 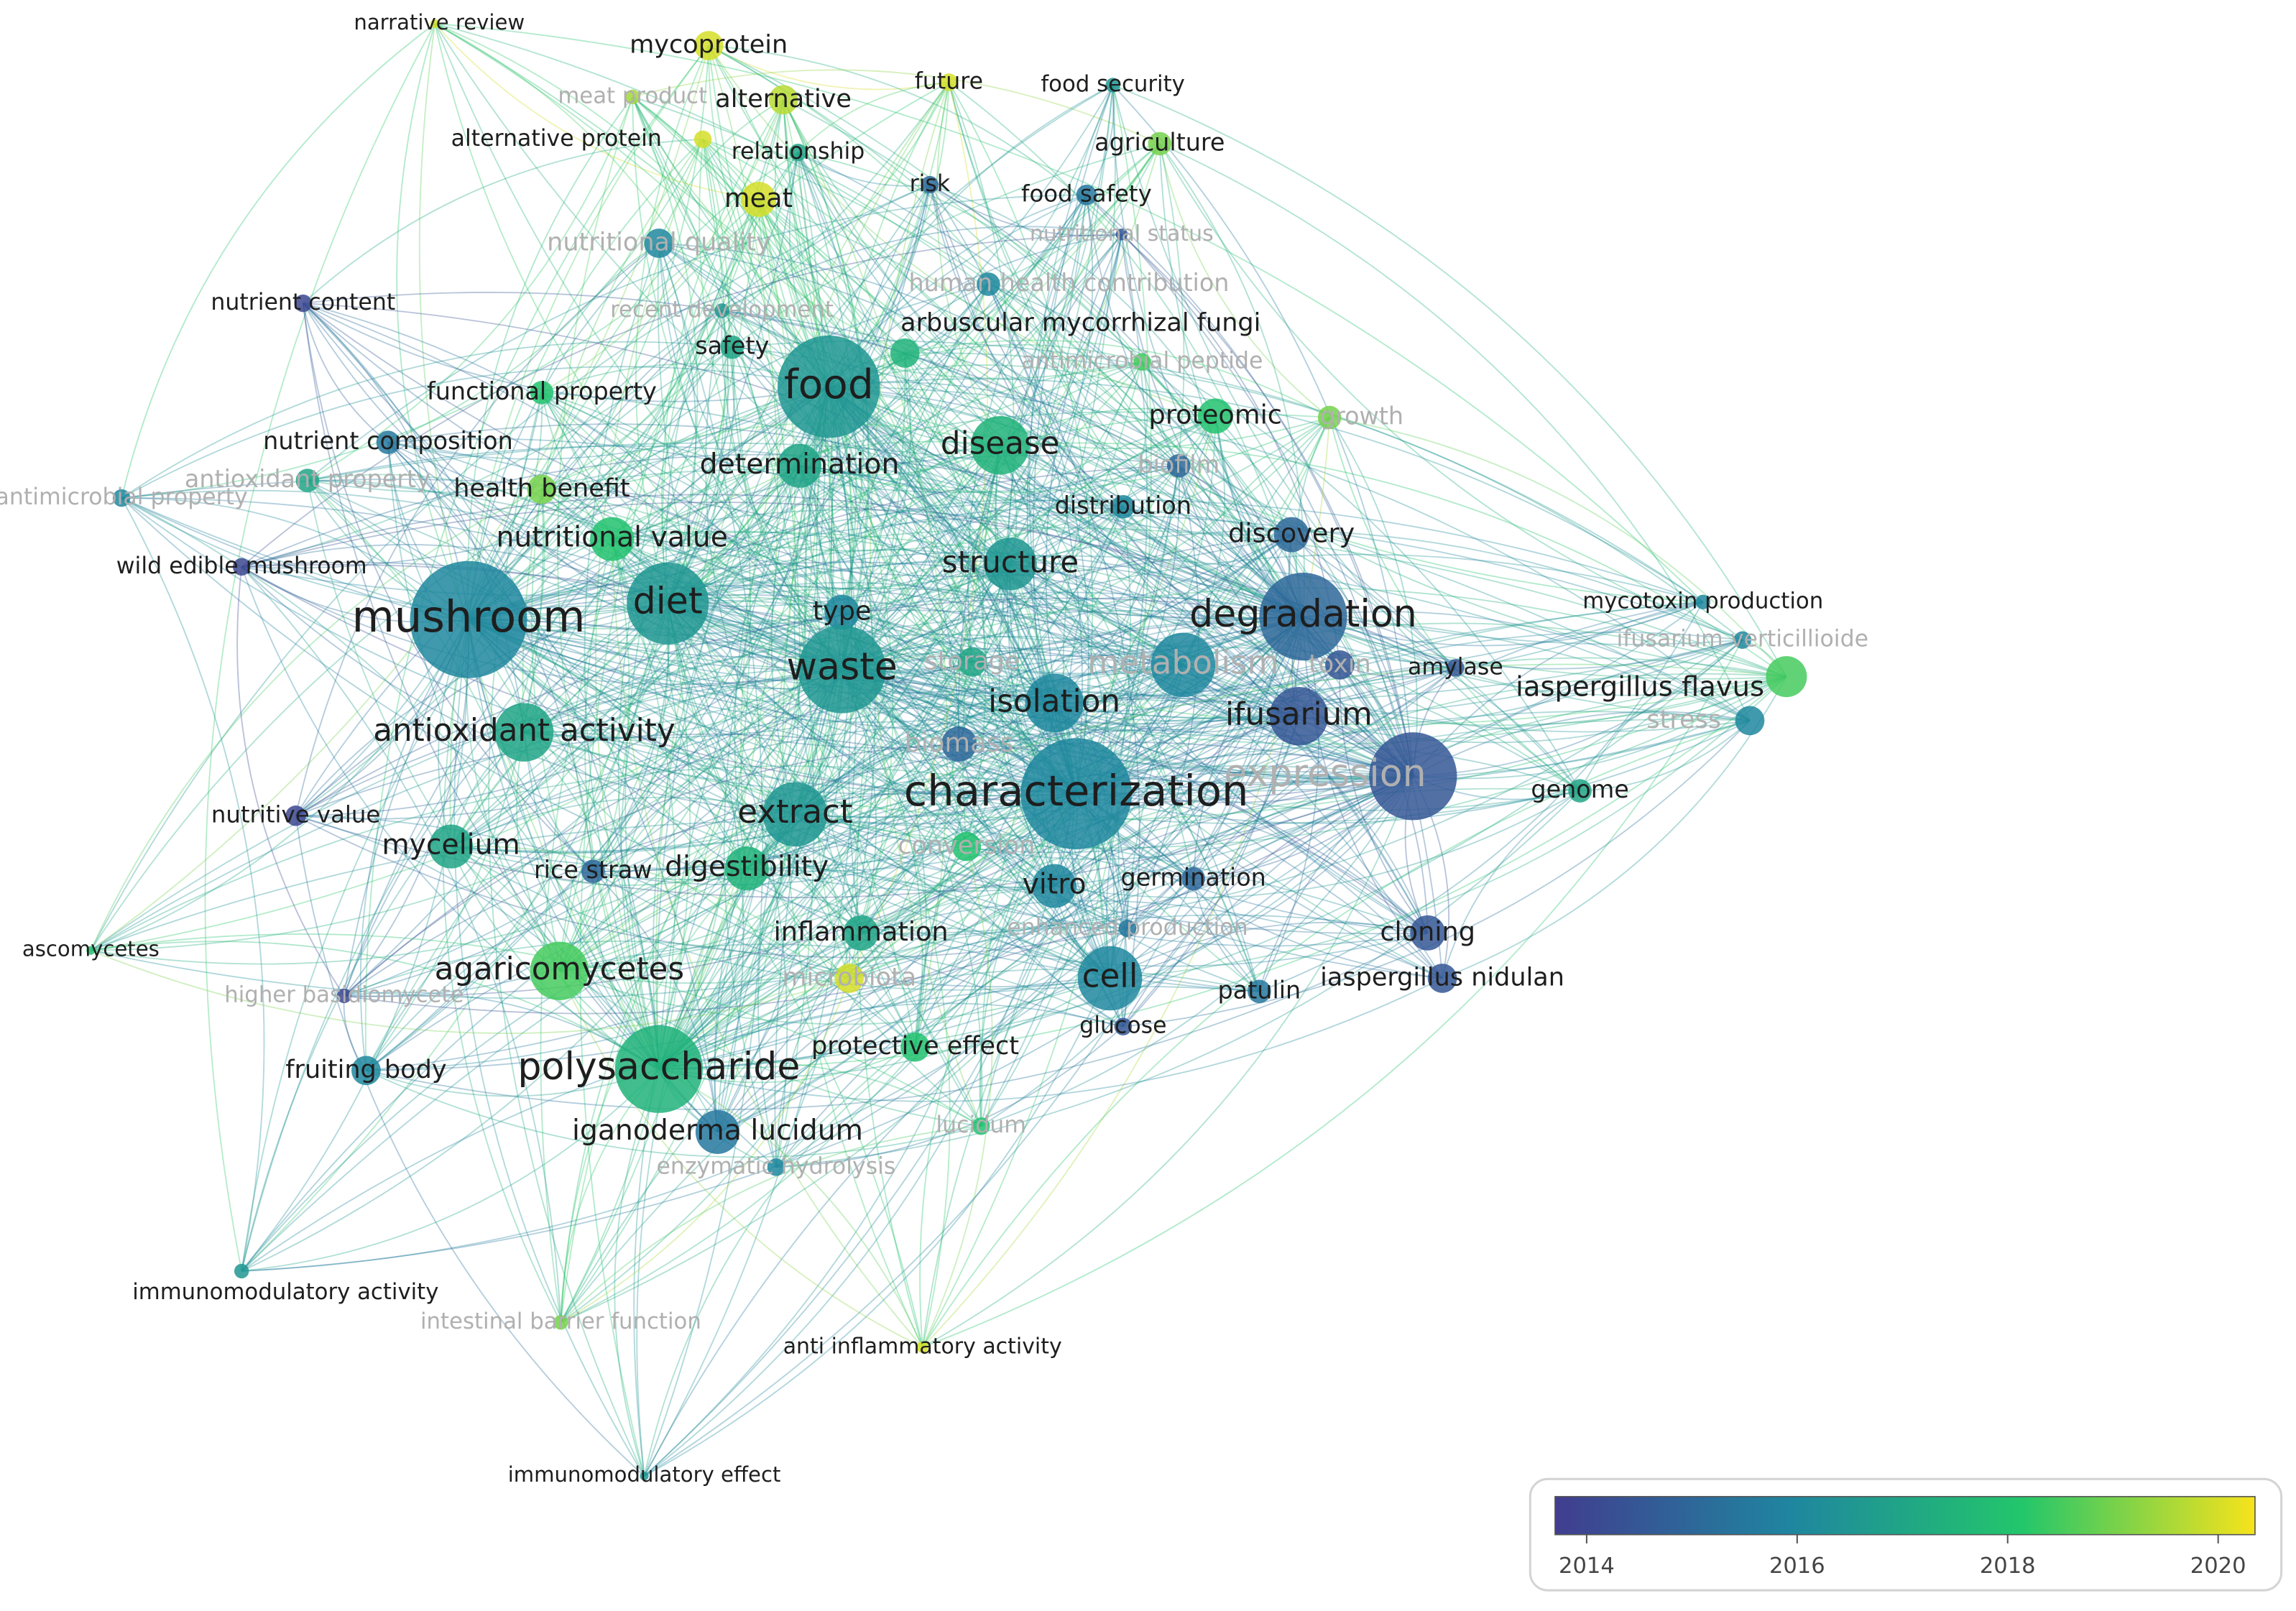 I want to click on legend-tick-label: 2016, so click(x=1797, y=1566).